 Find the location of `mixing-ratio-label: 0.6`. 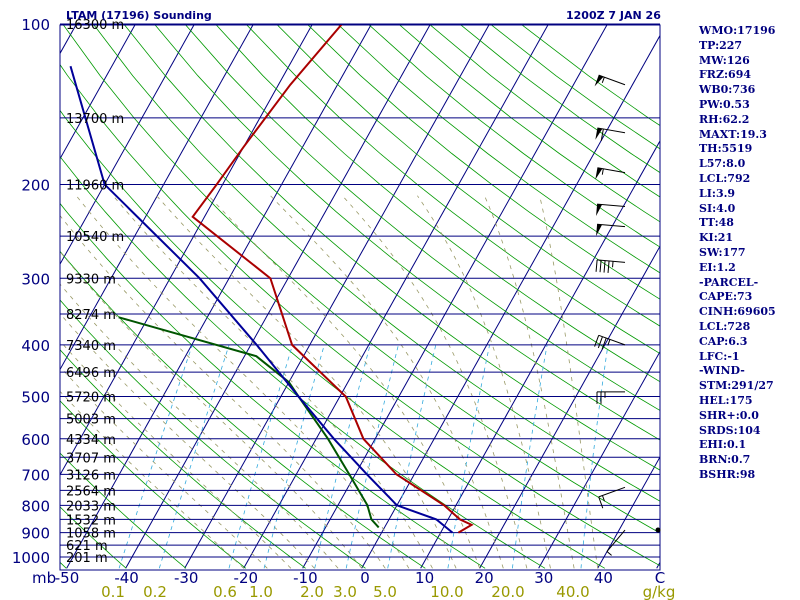

mixing-ratio-label: 0.6 is located at coordinates (225, 591).